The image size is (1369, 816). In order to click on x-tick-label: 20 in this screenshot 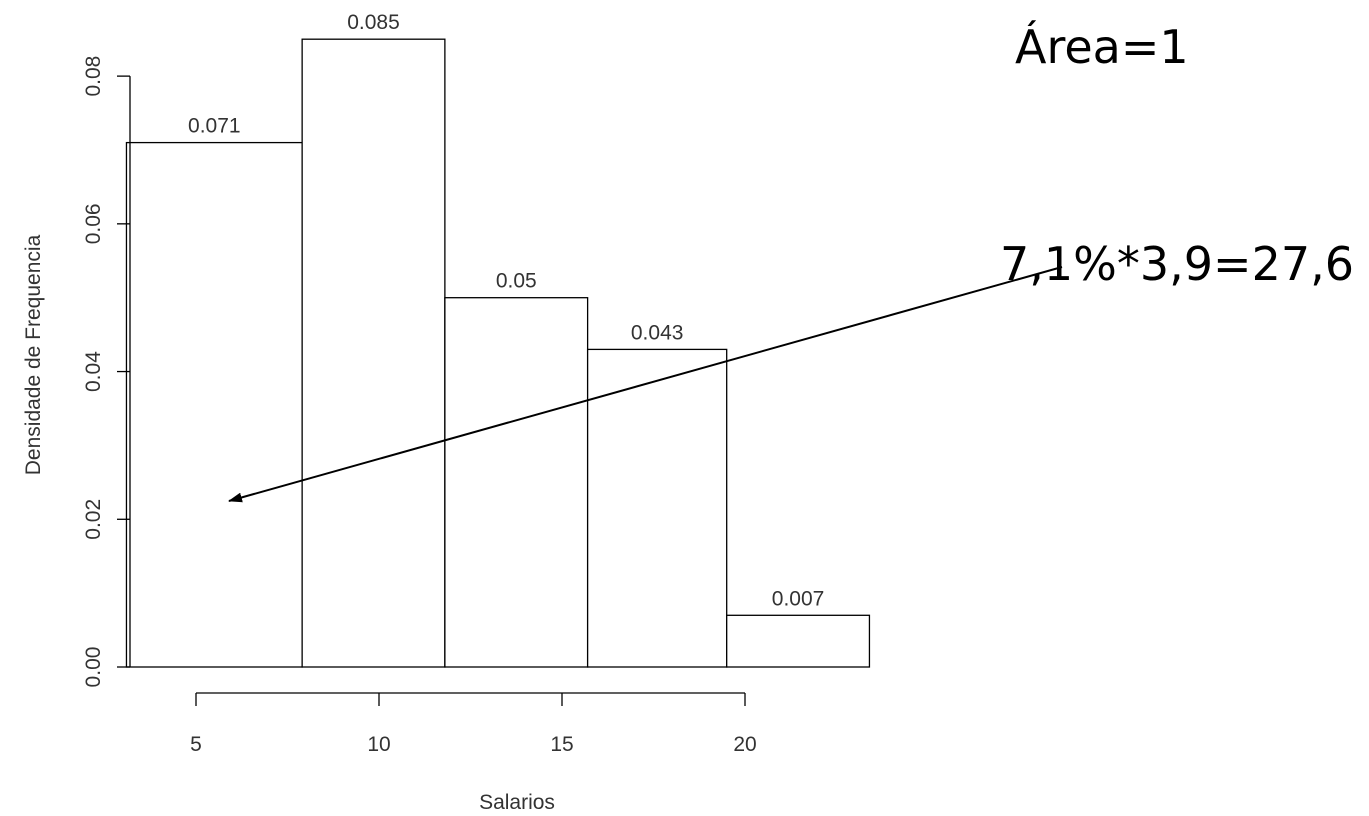, I will do `click(744, 744)`.